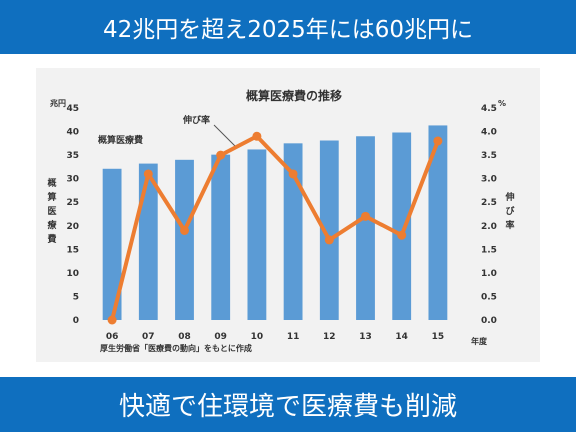  What do you see at coordinates (72, 156) in the screenshot?
I see `y-left-tick: 35` at bounding box center [72, 156].